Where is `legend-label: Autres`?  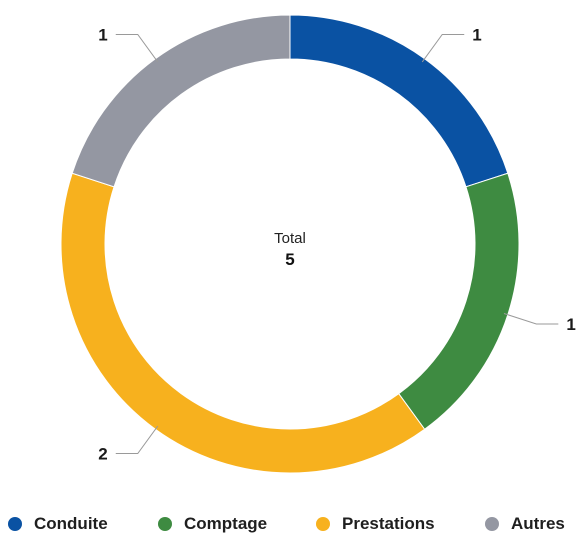 legend-label: Autres is located at coordinates (538, 523).